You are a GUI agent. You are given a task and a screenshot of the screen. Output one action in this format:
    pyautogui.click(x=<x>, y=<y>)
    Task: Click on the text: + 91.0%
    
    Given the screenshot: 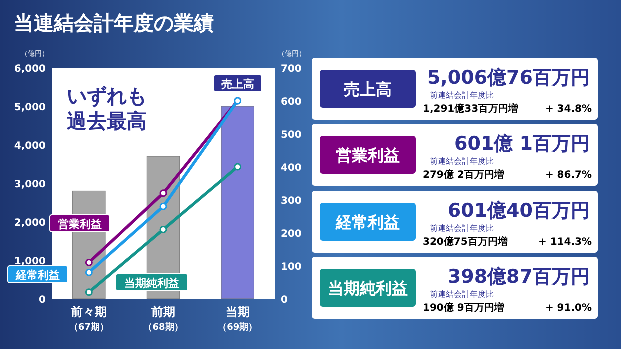 What is the action you would take?
    pyautogui.click(x=568, y=308)
    